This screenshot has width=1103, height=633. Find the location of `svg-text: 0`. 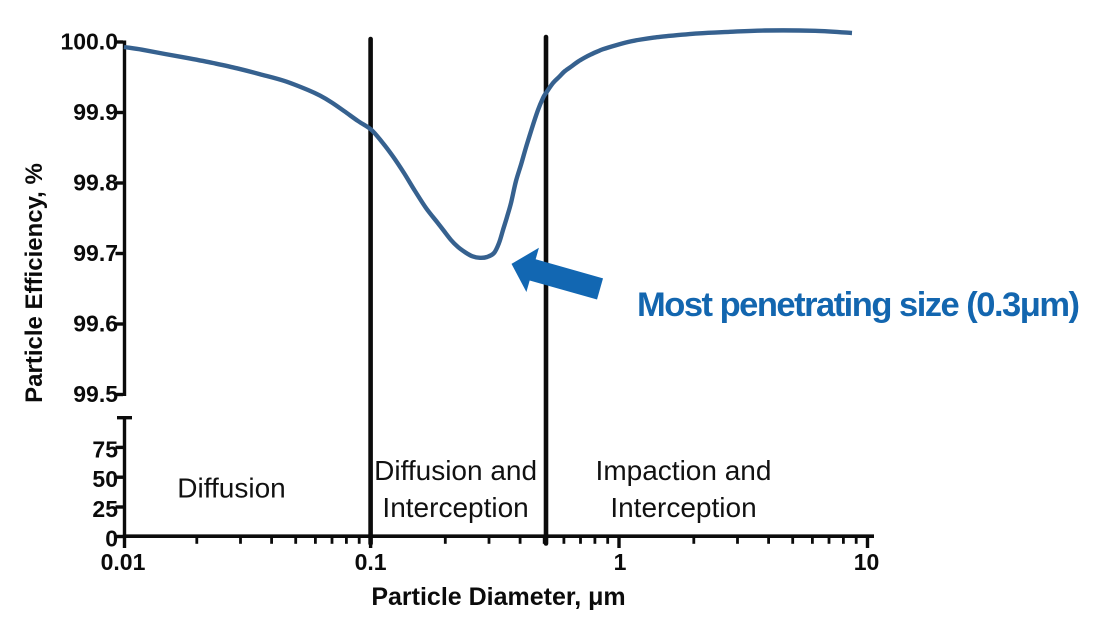

svg-text: 0 is located at coordinates (111, 539).